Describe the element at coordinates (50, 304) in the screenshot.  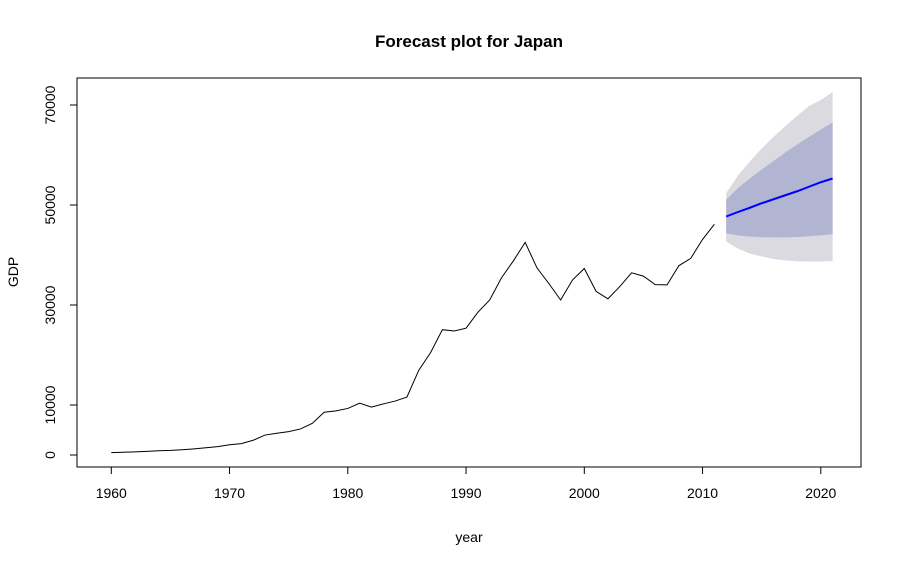
I see `y-tick-label: 30000` at that location.